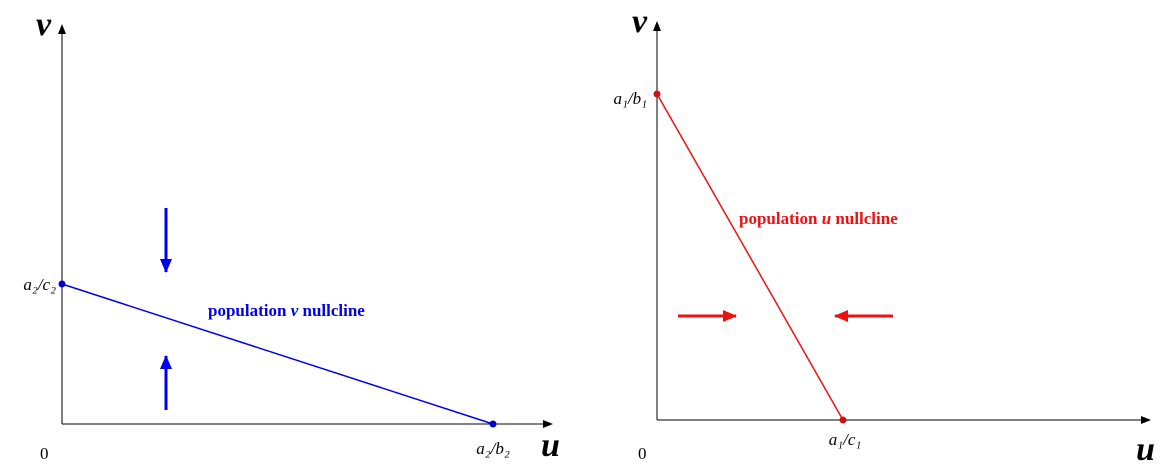 This screenshot has width=1167, height=468. I want to click on nullcline-label: population u nullcline, so click(818, 218).